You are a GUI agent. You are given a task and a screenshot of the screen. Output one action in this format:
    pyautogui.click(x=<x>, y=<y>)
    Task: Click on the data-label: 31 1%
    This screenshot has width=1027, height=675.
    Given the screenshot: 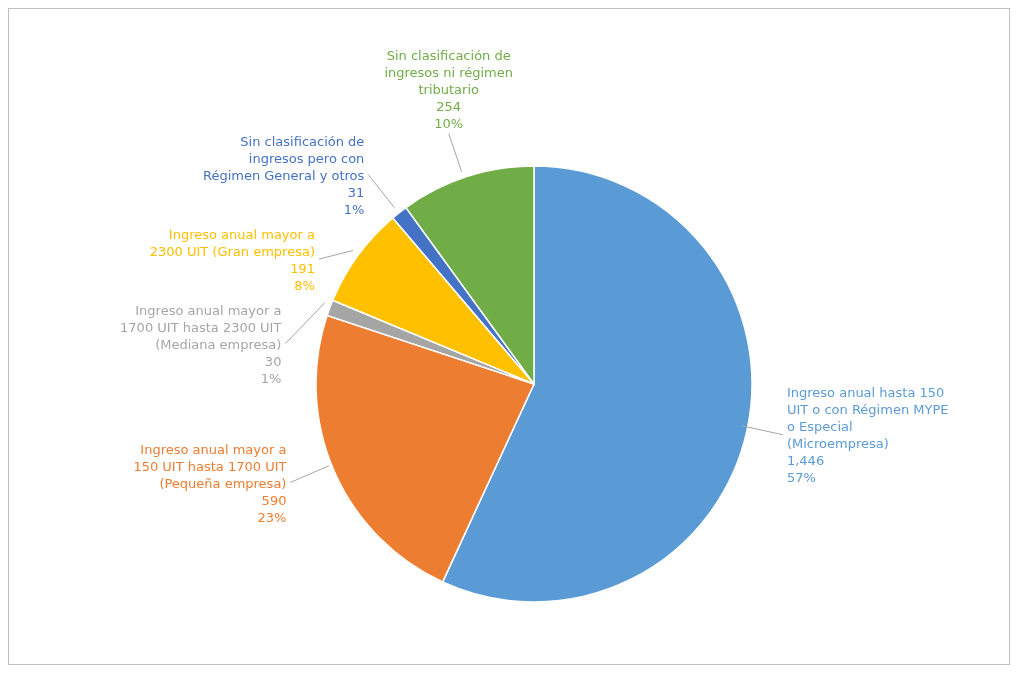 What is the action you would take?
    pyautogui.click(x=354, y=200)
    